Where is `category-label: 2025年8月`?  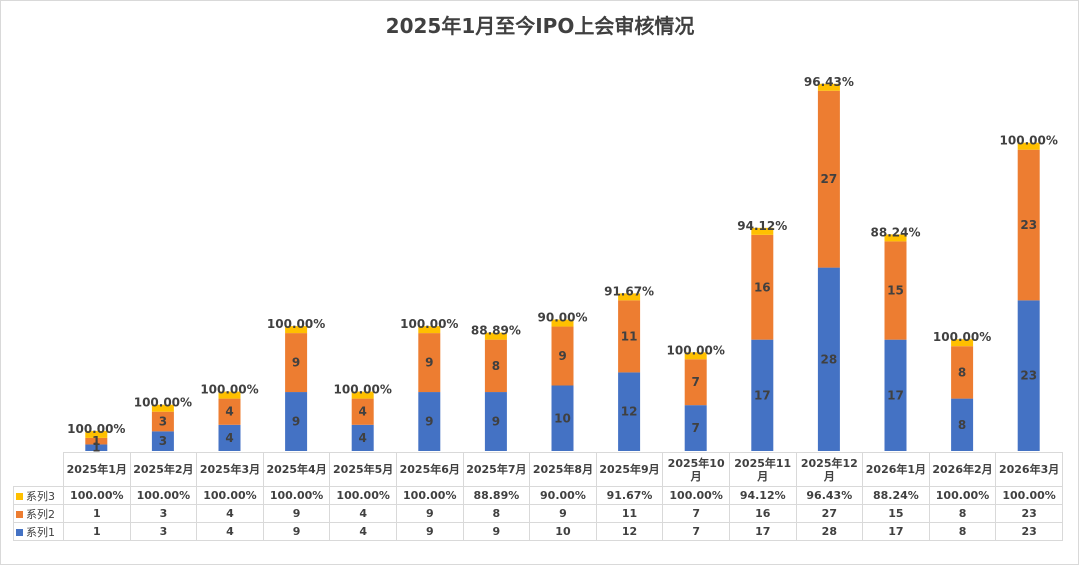 category-label: 2025年8月 is located at coordinates (563, 469).